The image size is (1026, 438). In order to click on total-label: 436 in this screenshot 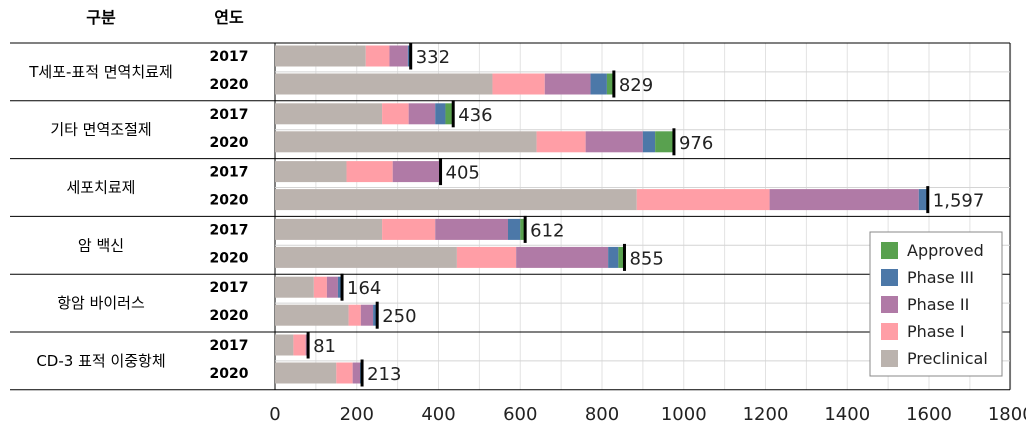, I will do `click(475, 115)`.